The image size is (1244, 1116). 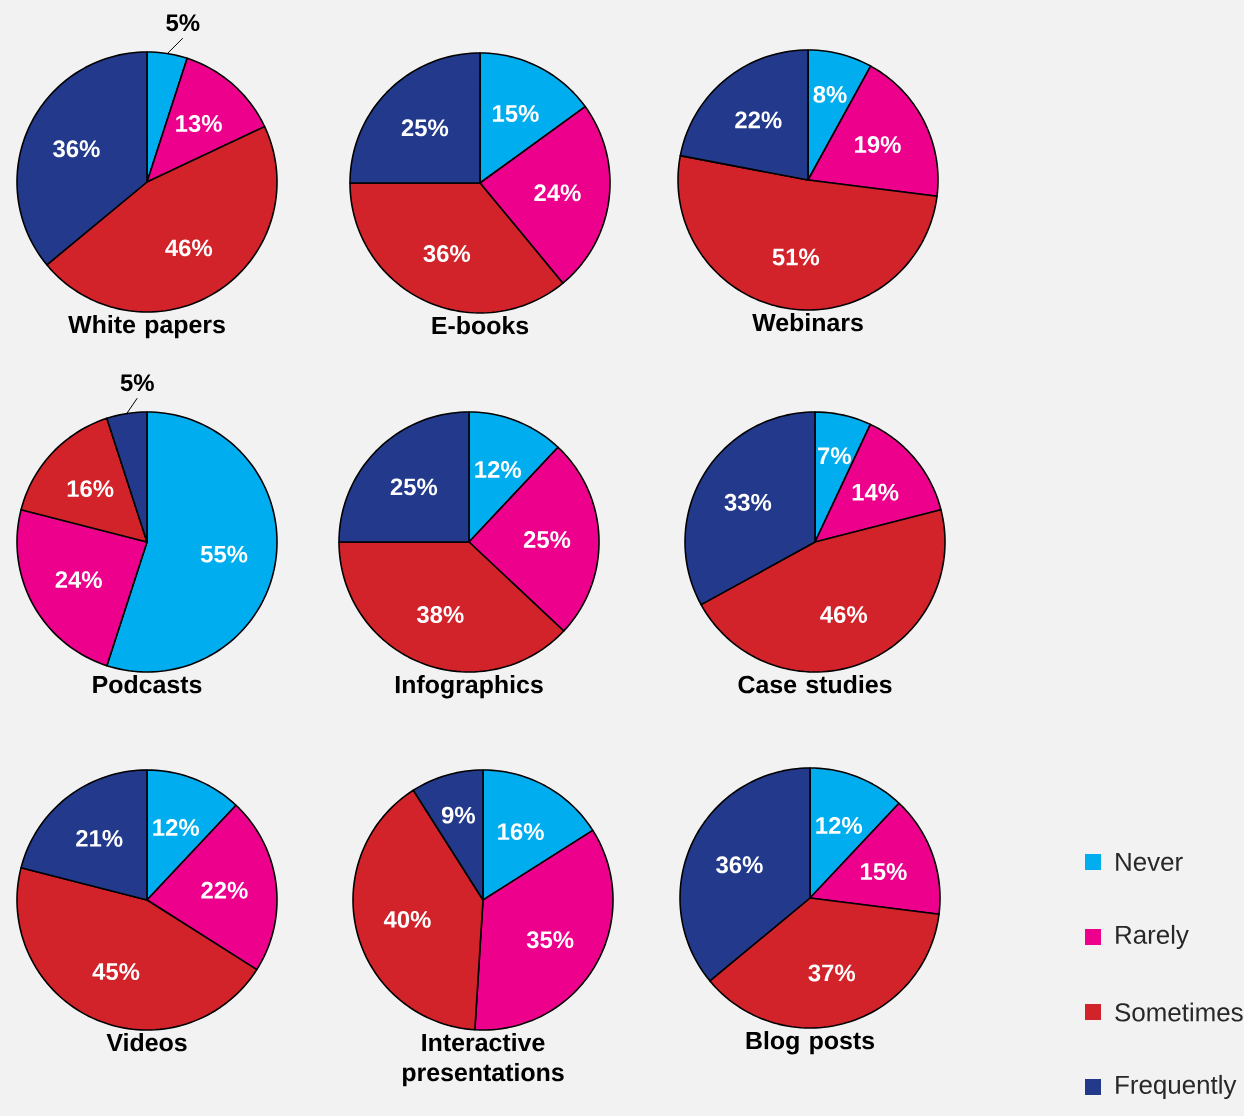 I want to click on data-label: 35%, so click(x=550, y=940).